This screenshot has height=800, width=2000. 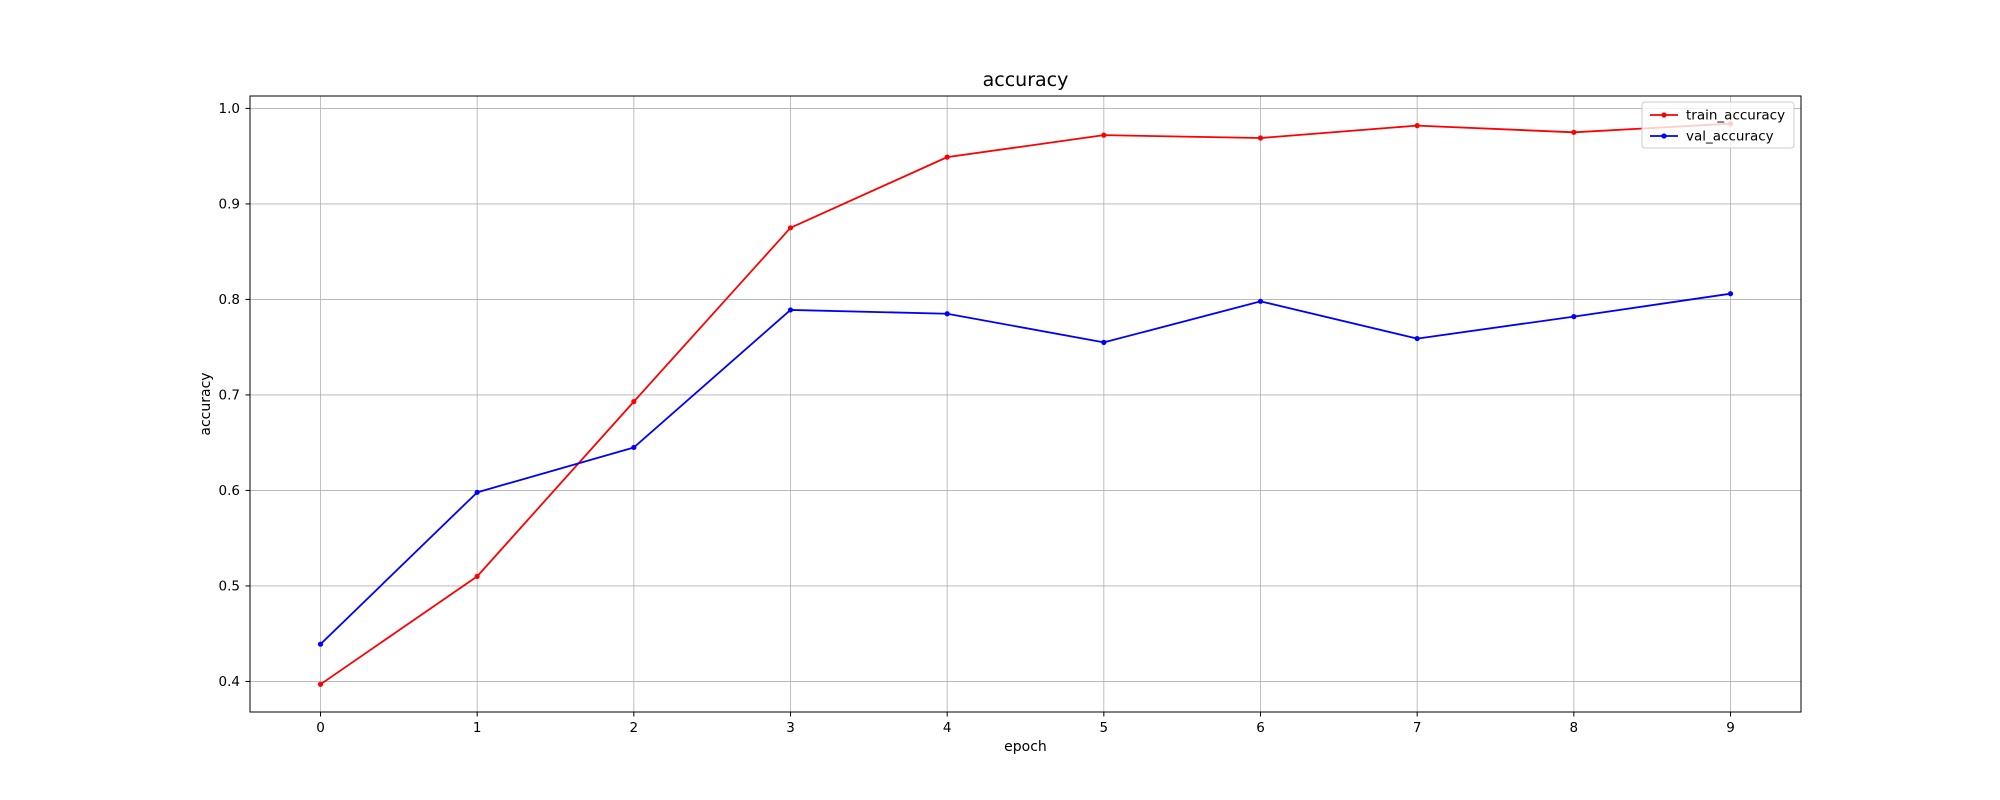 What do you see at coordinates (1735, 116) in the screenshot?
I see `legend-label-train-accuracy: train_accuracy` at bounding box center [1735, 116].